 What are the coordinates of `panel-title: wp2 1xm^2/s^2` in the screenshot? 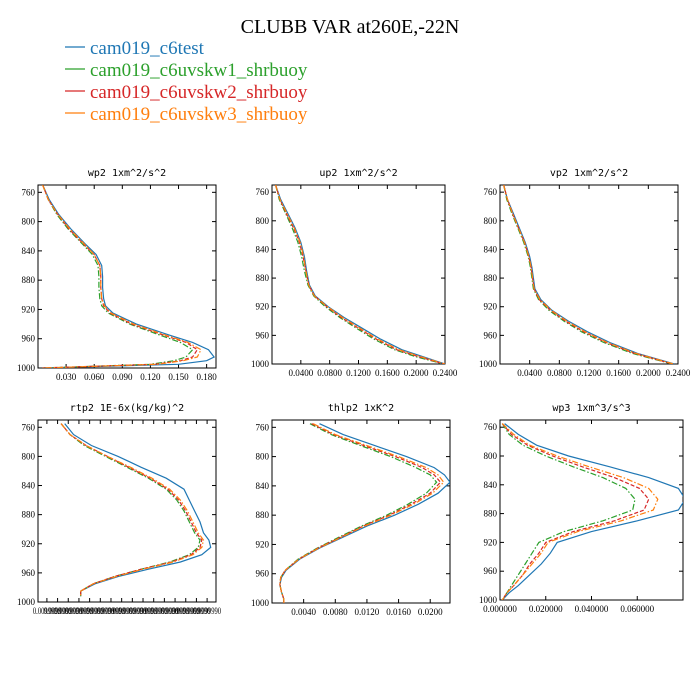 It's located at (127, 173).